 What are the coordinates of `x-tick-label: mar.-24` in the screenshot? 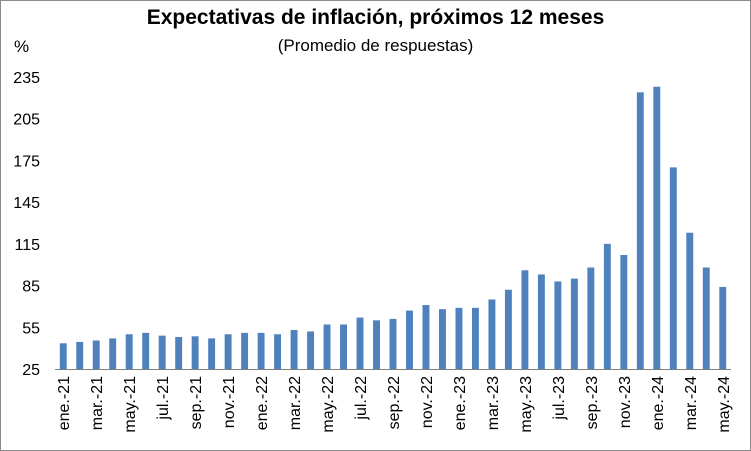 It's located at (691, 403).